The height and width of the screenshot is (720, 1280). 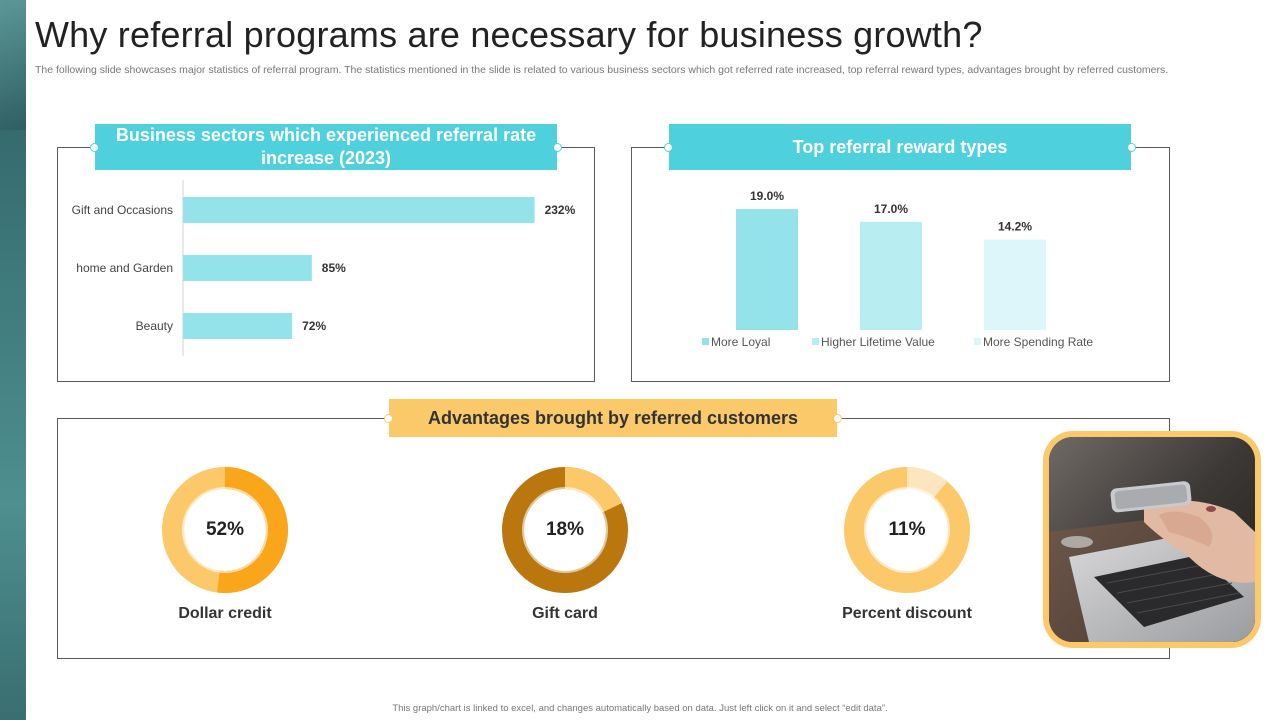 I want to click on donut-item: 18% Gift card, so click(x=570, y=543).